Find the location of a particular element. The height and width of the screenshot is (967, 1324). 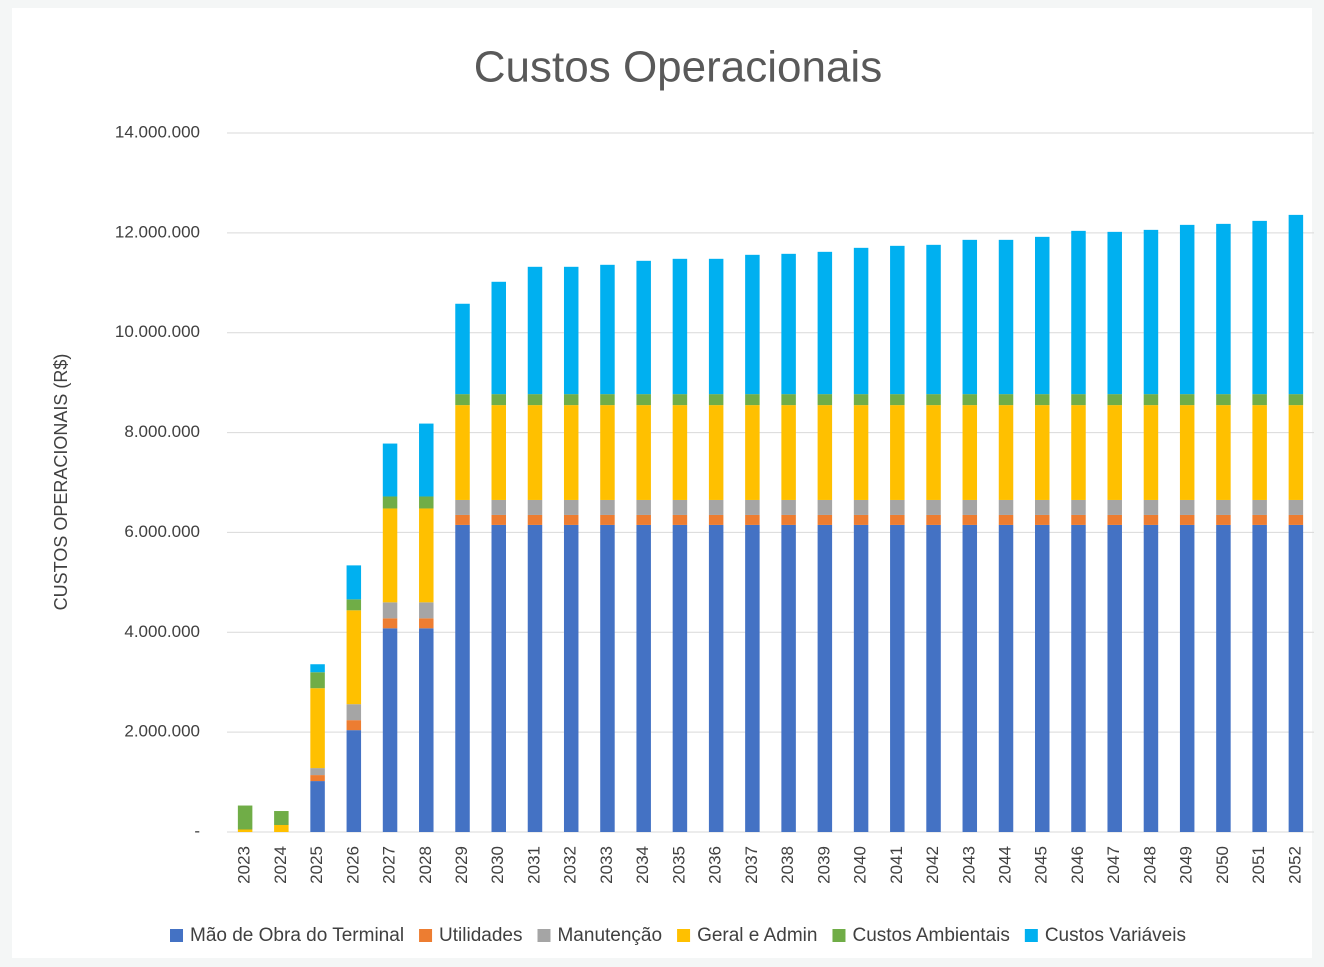

legend-label: Custos Variáveis is located at coordinates (1115, 935).